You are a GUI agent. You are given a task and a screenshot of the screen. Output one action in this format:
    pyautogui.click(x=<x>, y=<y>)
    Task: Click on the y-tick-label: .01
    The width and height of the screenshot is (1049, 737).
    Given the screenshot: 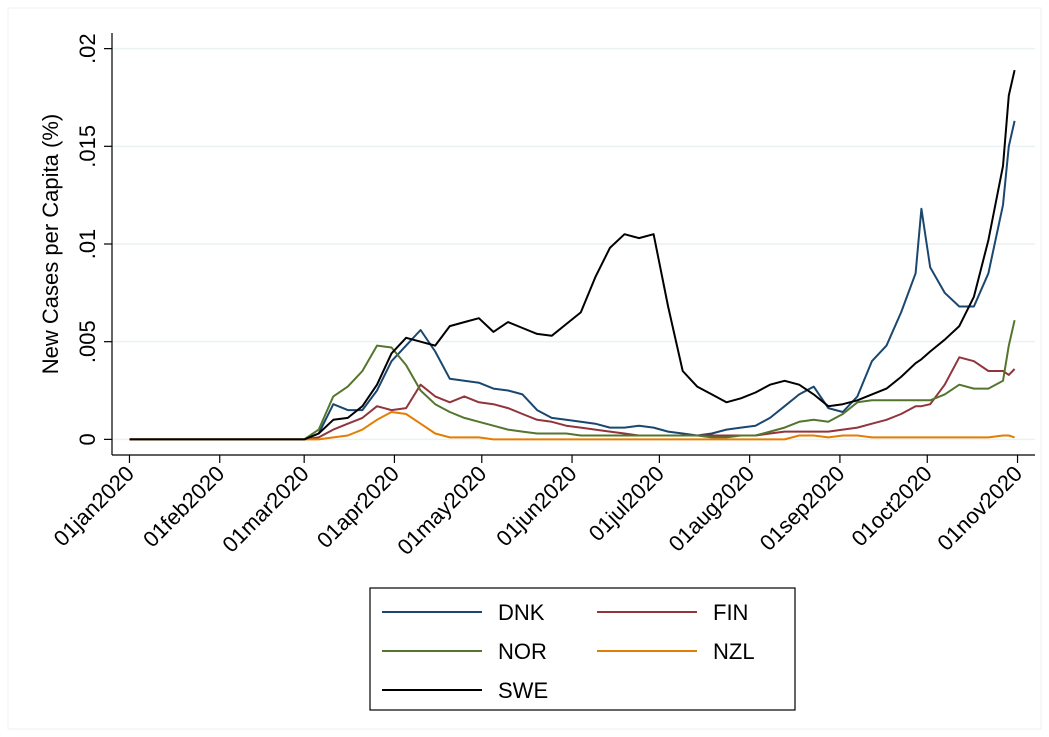 What is the action you would take?
    pyautogui.click(x=87, y=244)
    